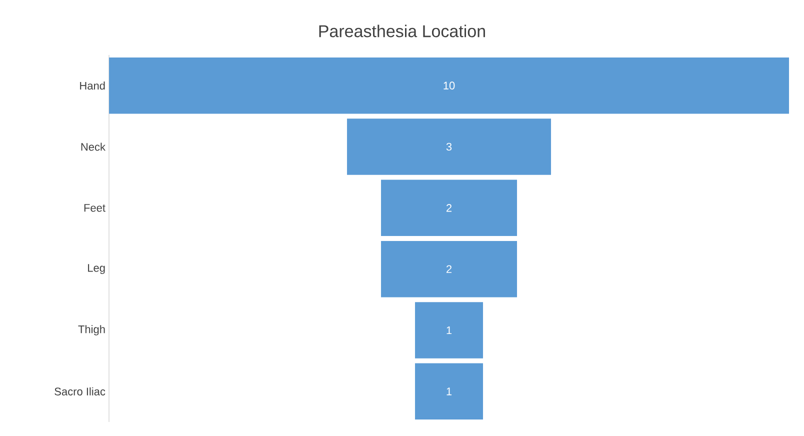  Describe the element at coordinates (449, 146) in the screenshot. I see `data-label: 3` at that location.